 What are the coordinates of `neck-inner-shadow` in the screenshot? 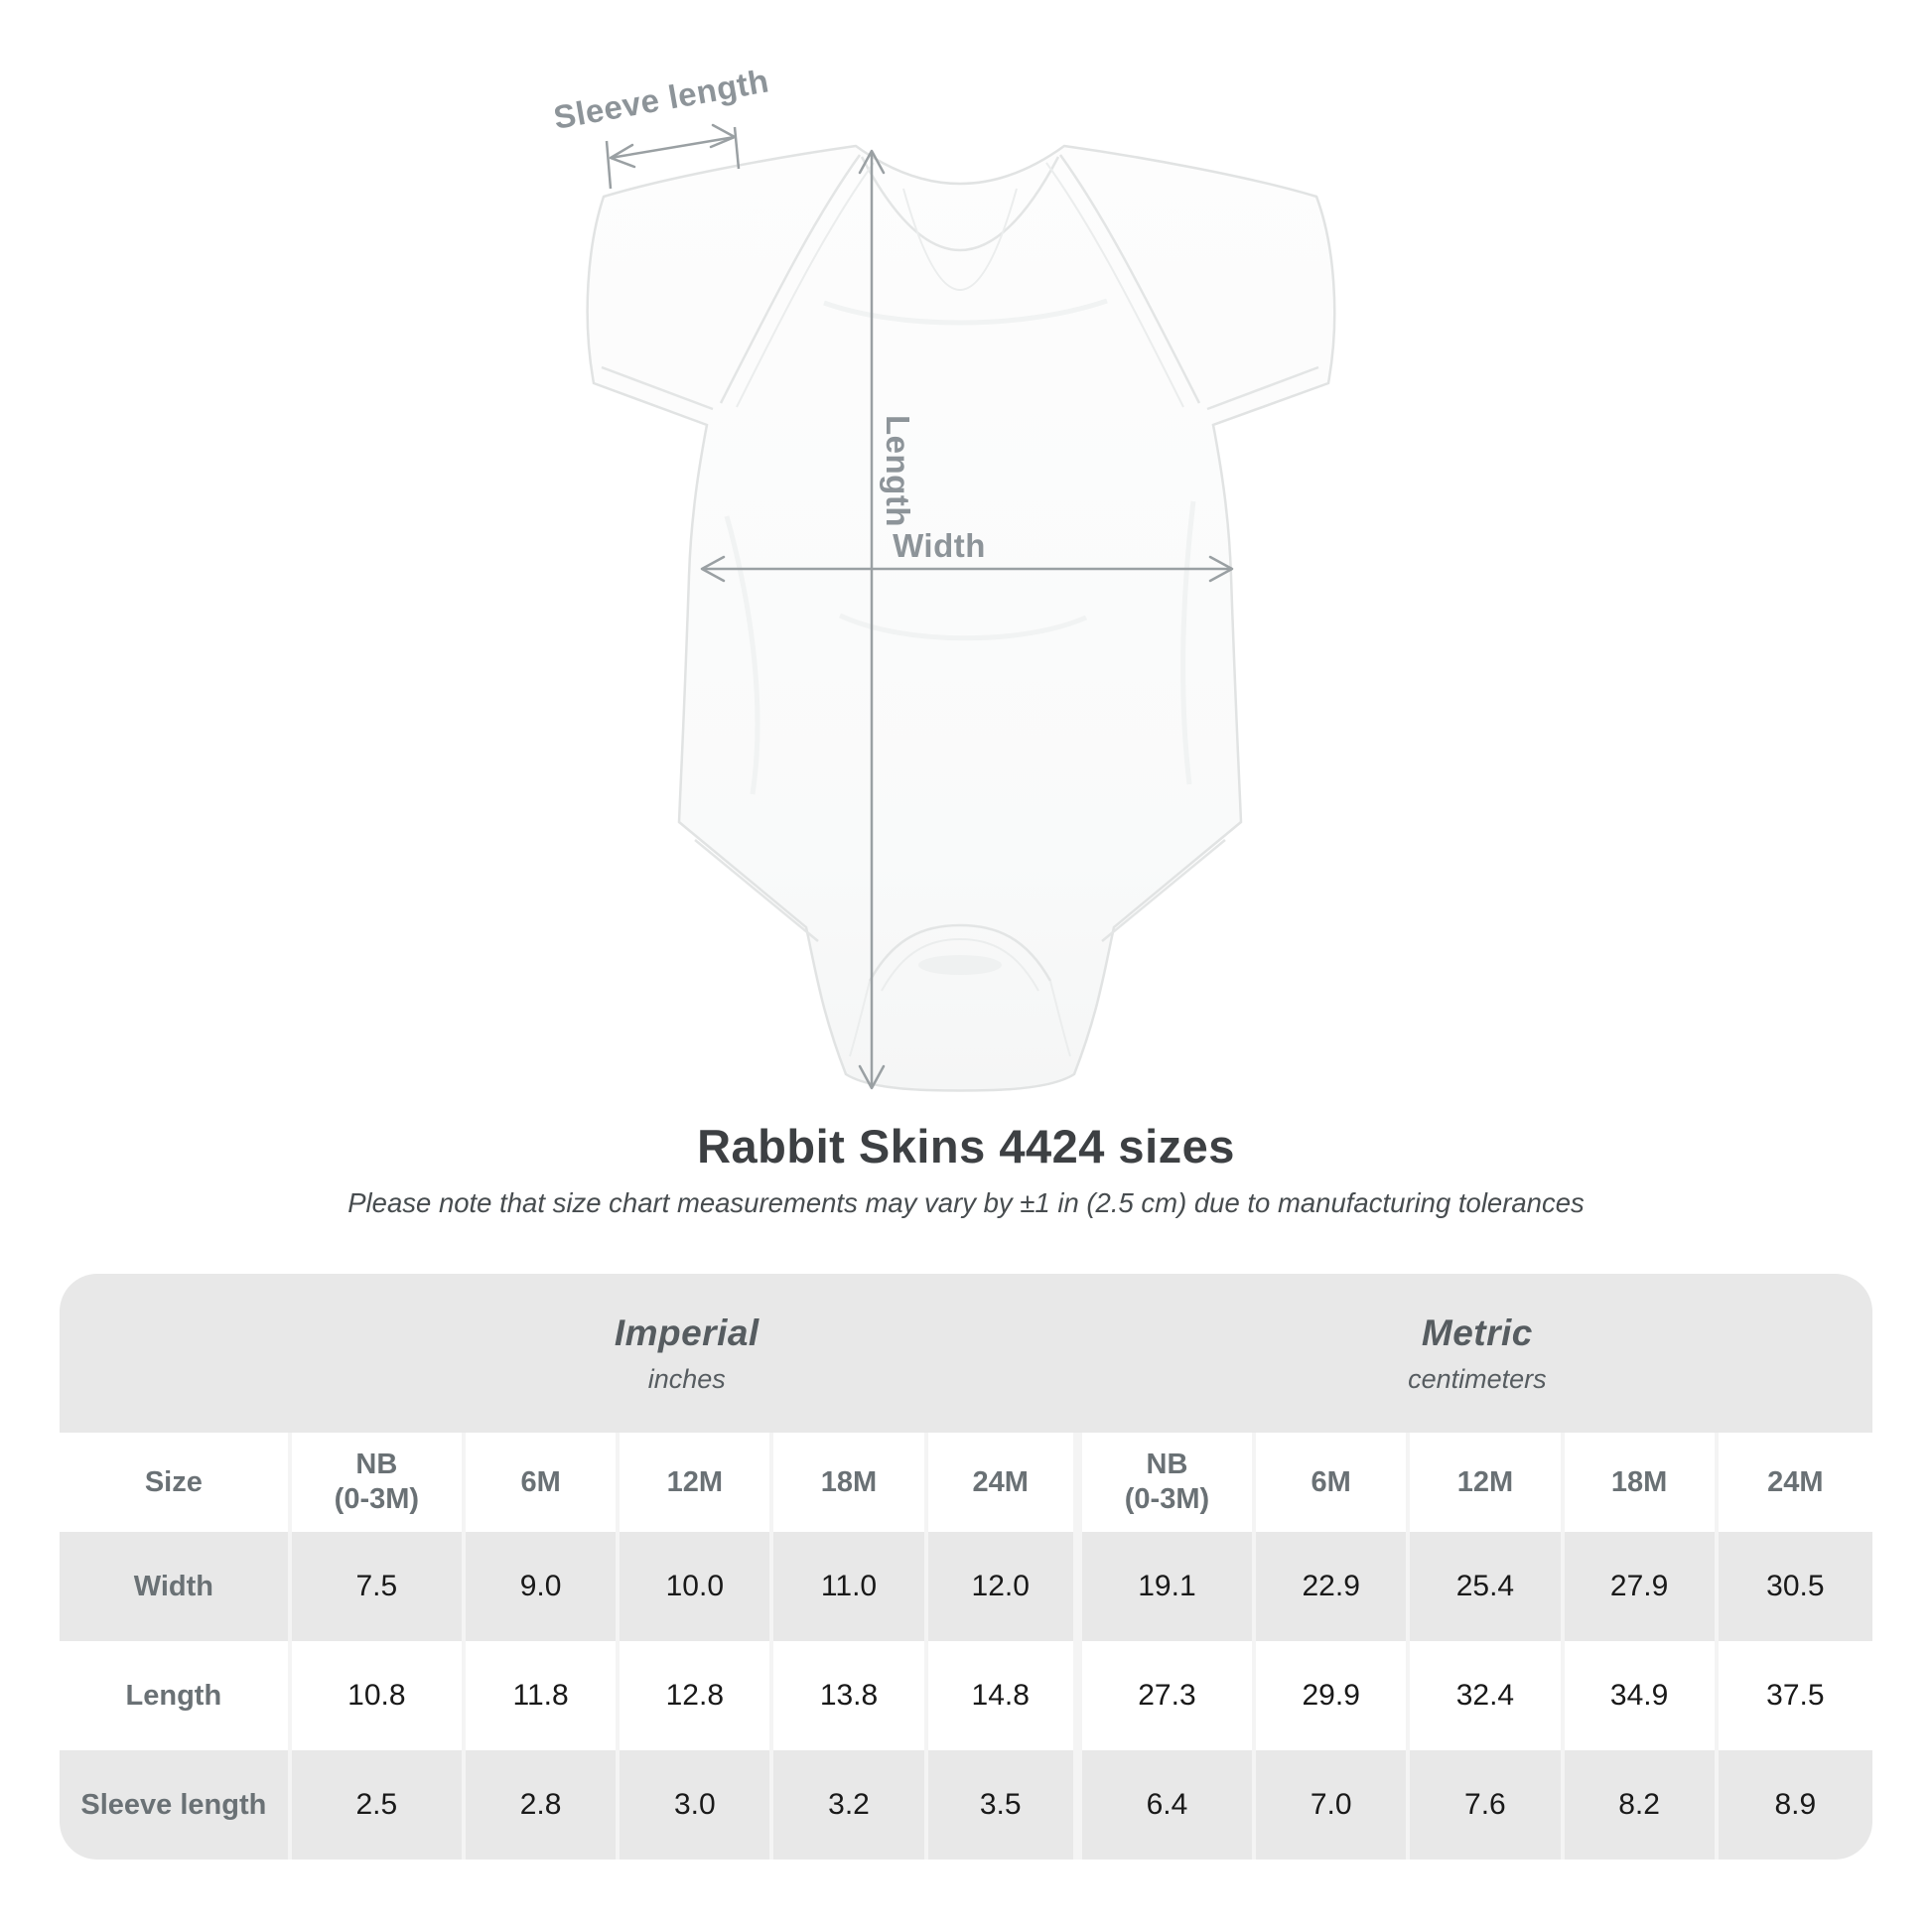 It's located at (960, 239).